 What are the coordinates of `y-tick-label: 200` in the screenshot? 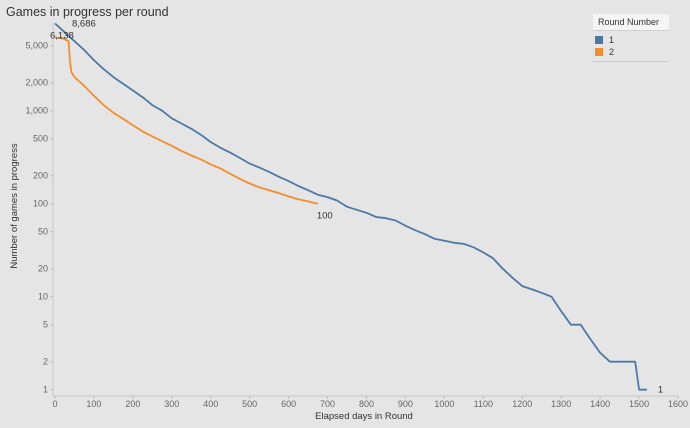 It's located at (40, 176).